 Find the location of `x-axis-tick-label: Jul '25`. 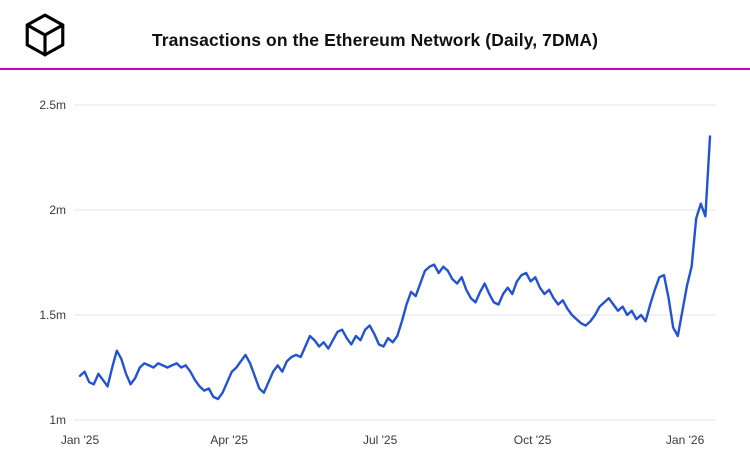

x-axis-tick-label: Jul '25 is located at coordinates (380, 440).